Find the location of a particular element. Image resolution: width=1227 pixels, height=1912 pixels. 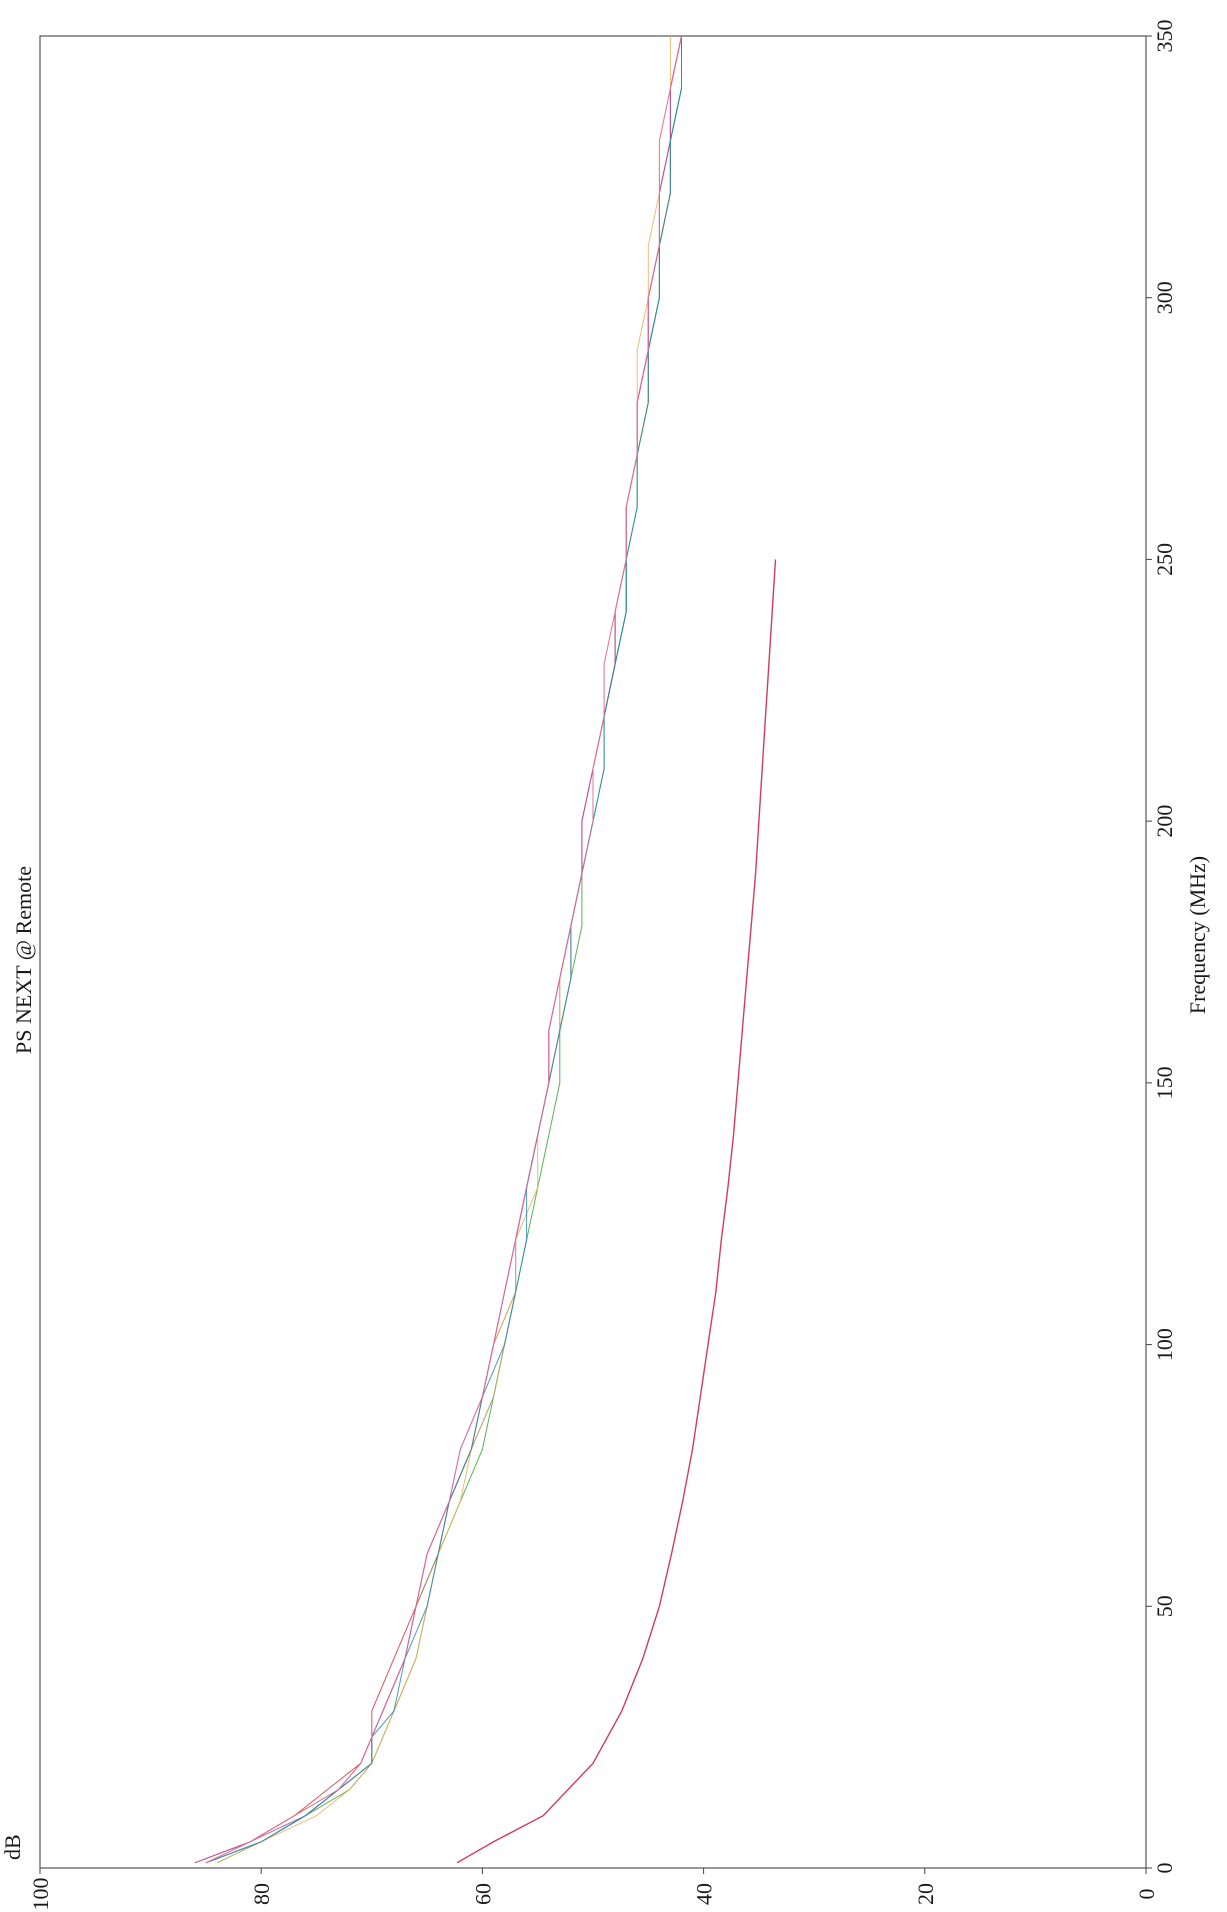

y-axis-label: dB is located at coordinates (12, 1847).